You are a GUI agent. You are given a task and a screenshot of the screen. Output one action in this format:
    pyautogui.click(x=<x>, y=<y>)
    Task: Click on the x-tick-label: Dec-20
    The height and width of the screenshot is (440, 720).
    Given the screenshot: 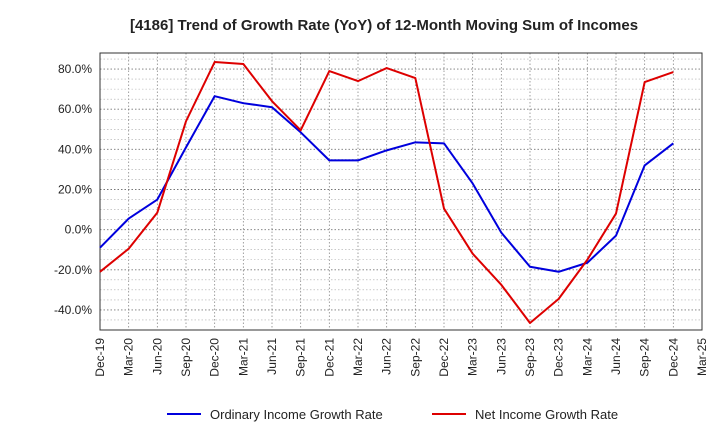 What is the action you would take?
    pyautogui.click(x=215, y=357)
    